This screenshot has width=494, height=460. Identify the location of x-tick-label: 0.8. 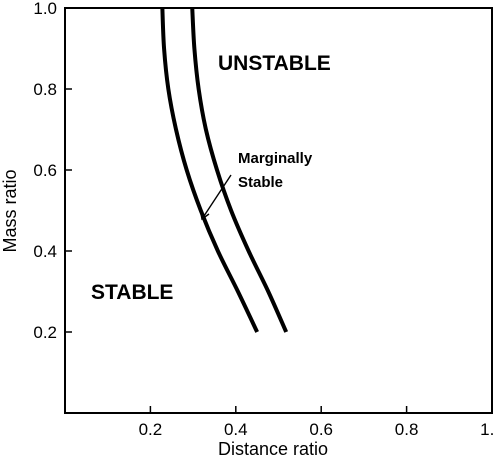
(407, 429).